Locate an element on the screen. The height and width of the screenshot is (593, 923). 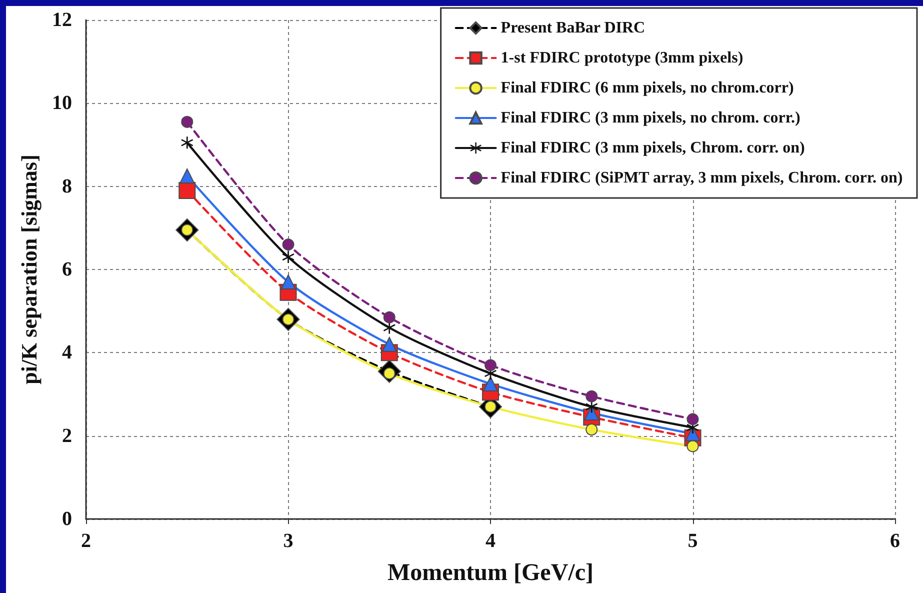
y-tick-label: 6 is located at coordinates (67, 269).